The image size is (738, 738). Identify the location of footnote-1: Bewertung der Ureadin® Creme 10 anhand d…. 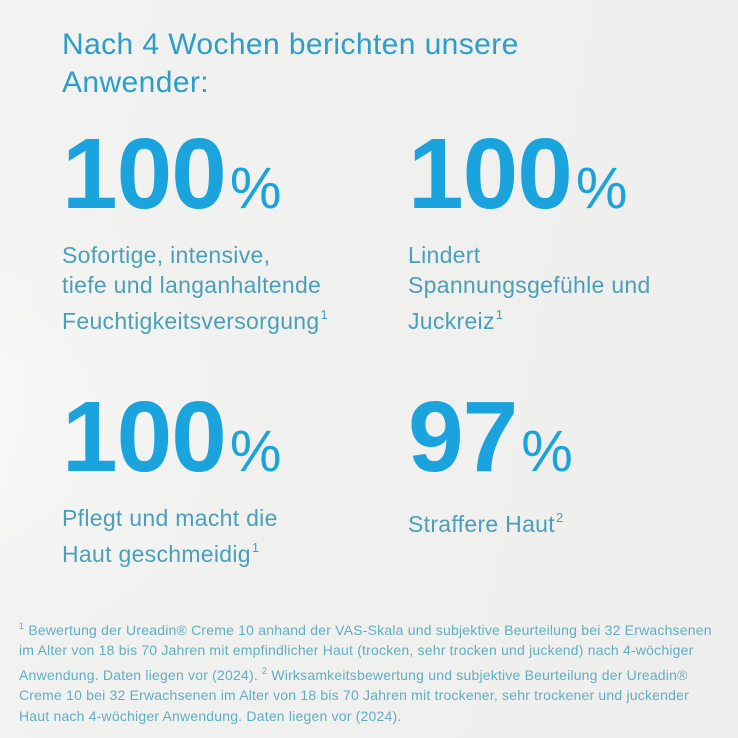
(365, 652).